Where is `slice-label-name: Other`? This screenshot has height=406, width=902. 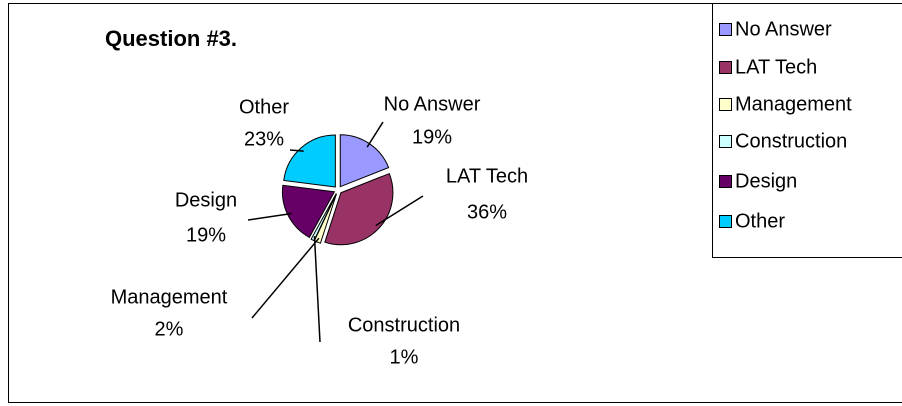
slice-label-name: Other is located at coordinates (264, 107).